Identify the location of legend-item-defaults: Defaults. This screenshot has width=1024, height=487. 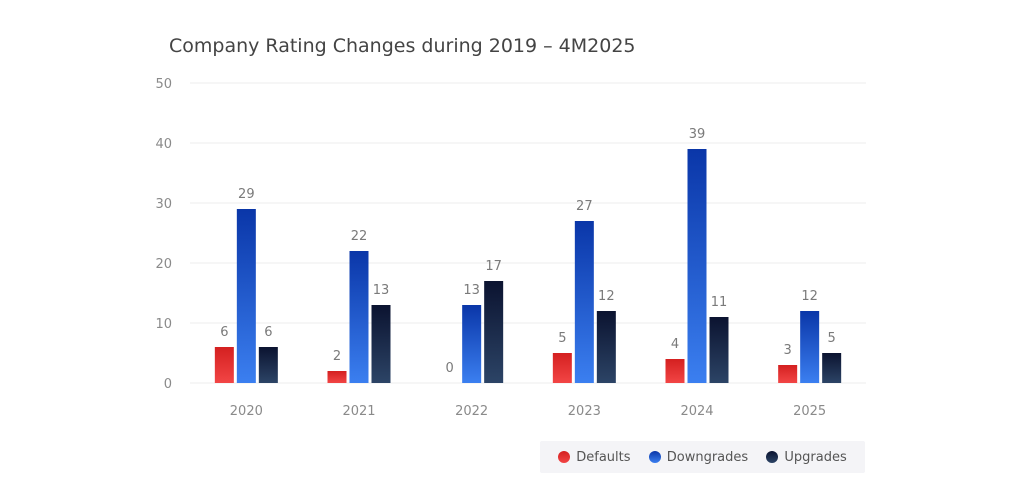
(594, 457).